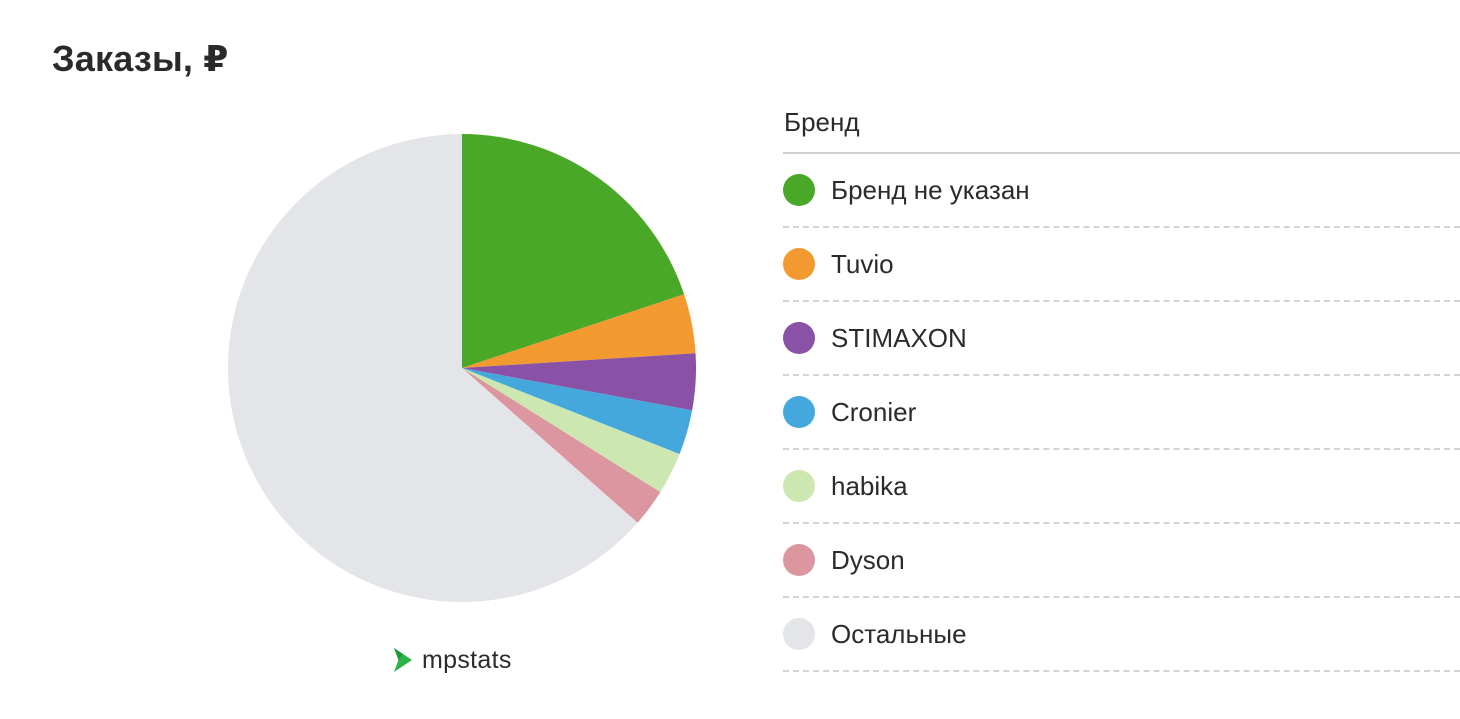 Image resolution: width=1460 pixels, height=719 pixels. Describe the element at coordinates (899, 337) in the screenshot. I see `legend-label: STIMAXON` at that location.